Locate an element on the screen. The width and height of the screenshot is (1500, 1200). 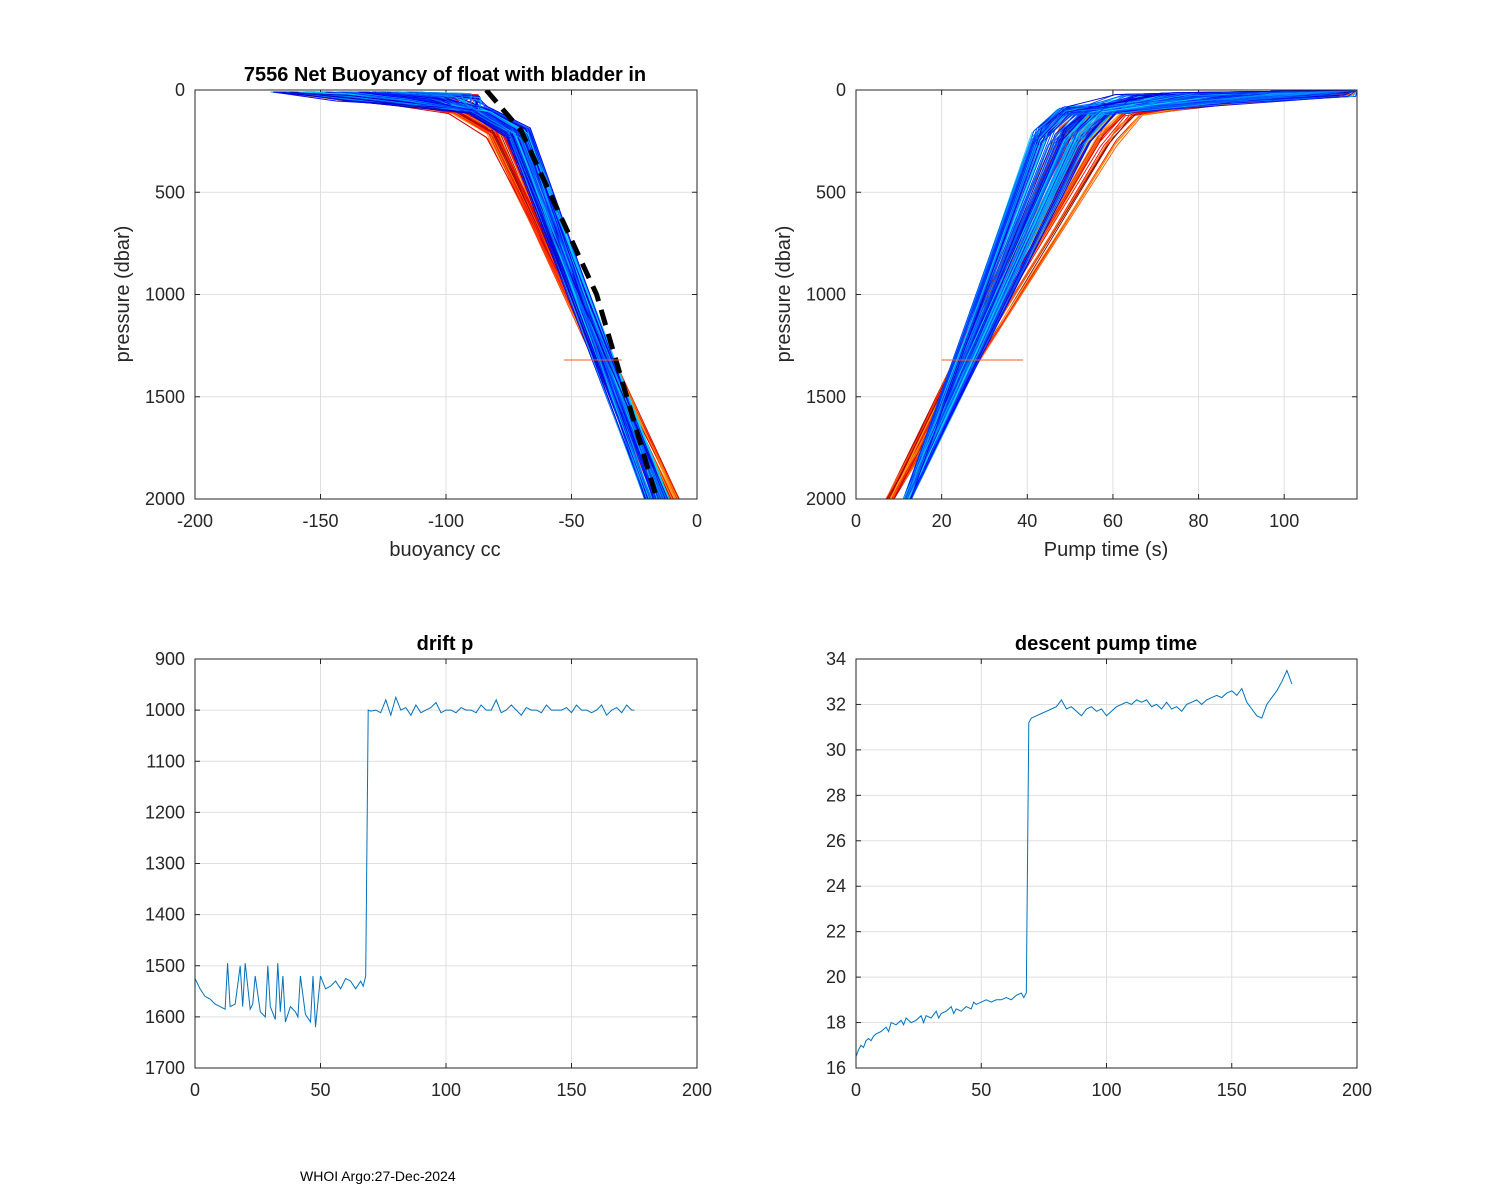
drift-axes-box is located at coordinates (446, 863).